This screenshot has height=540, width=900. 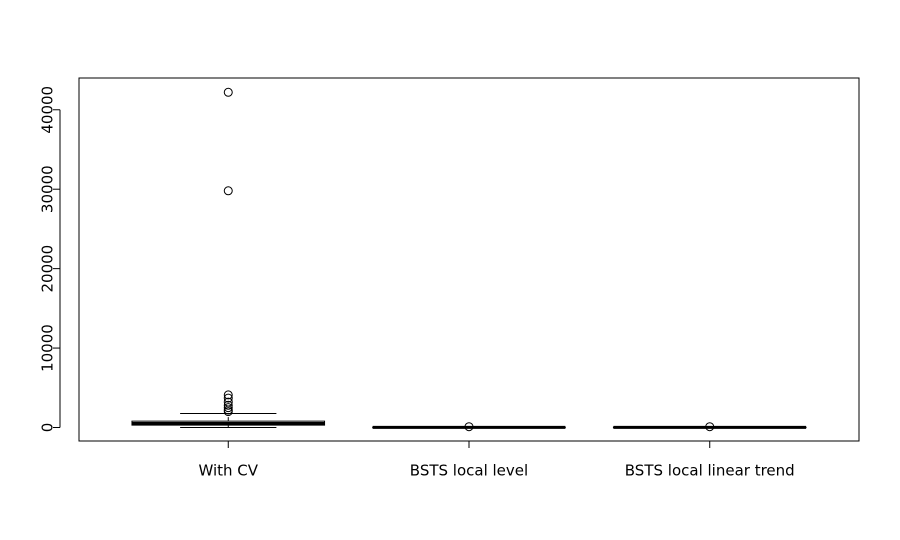 What do you see at coordinates (48, 269) in the screenshot?
I see `y-tick-label: 20000` at bounding box center [48, 269].